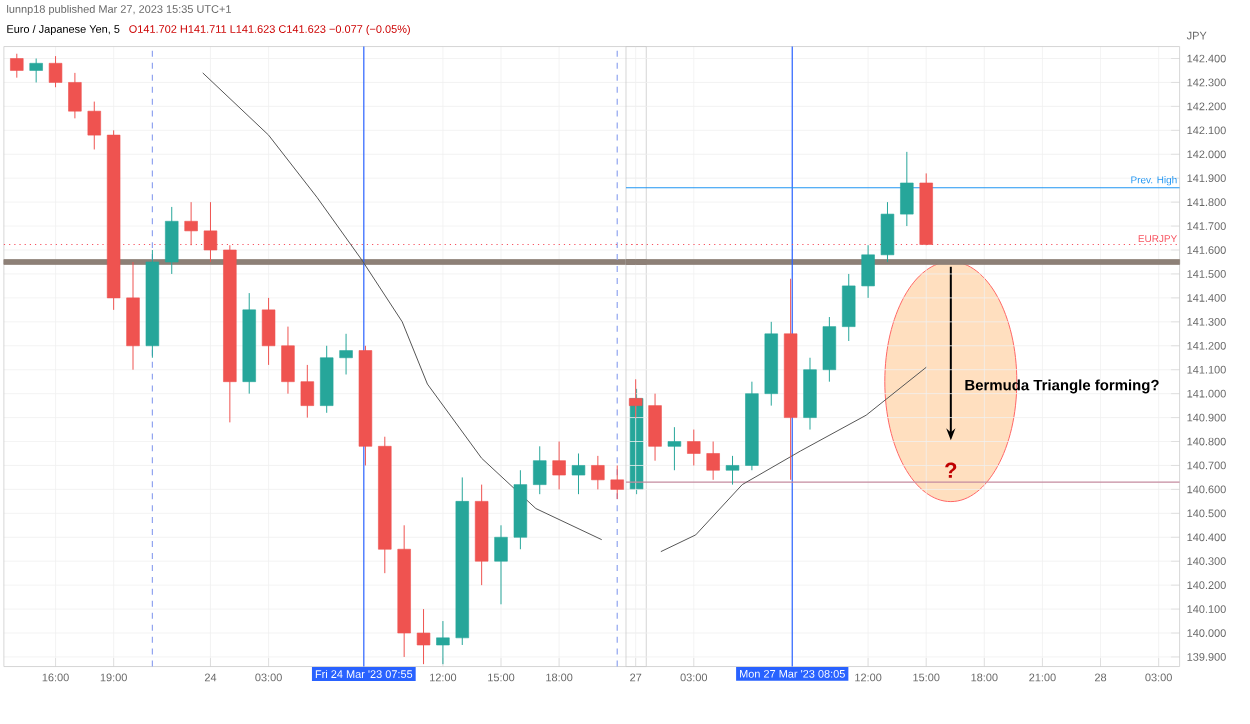  What do you see at coordinates (951, 470) in the screenshot?
I see `annotation: ?` at bounding box center [951, 470].